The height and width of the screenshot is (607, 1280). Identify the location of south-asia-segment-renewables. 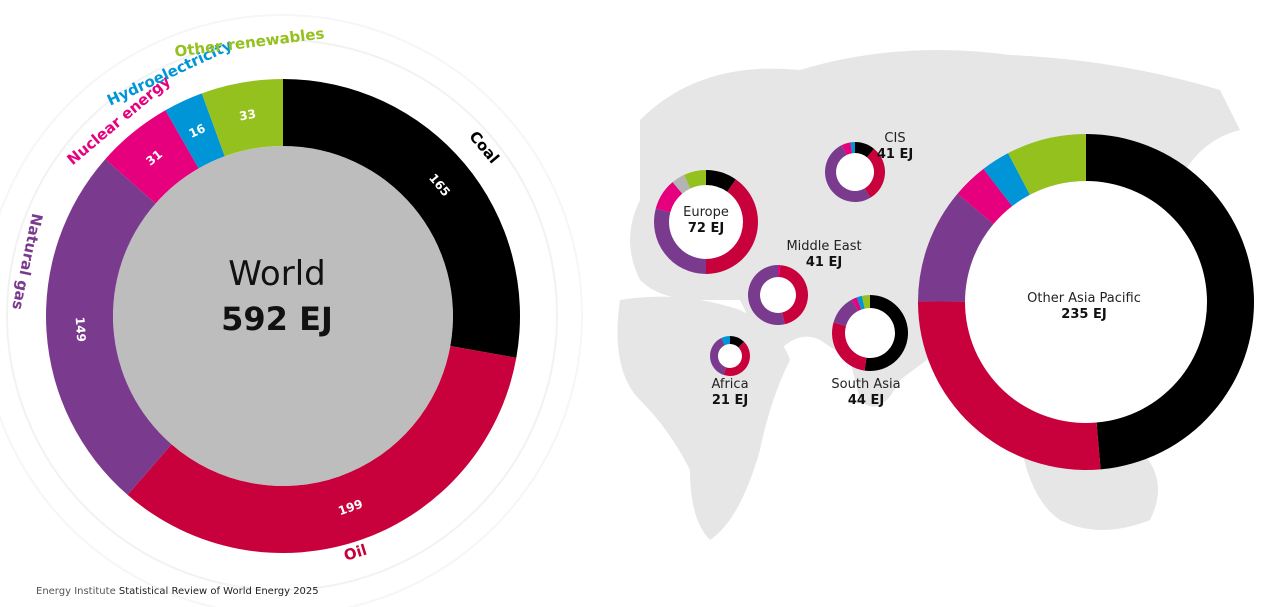
(865, 302).